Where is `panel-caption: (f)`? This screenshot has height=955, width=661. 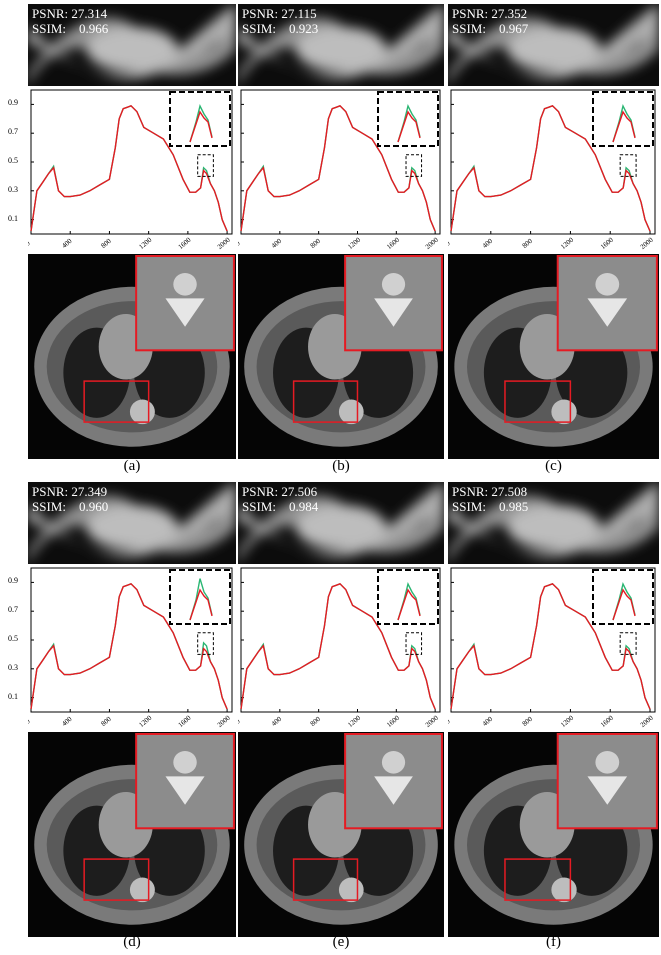 panel-caption: (f) is located at coordinates (553, 942).